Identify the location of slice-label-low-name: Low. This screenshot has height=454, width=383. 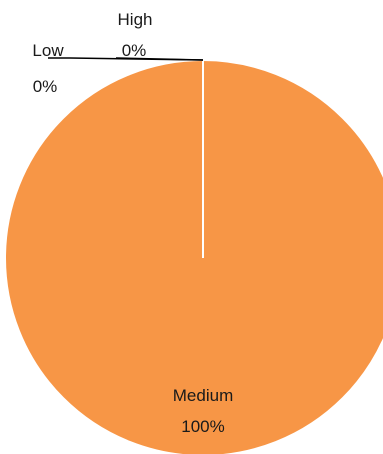
(48, 50).